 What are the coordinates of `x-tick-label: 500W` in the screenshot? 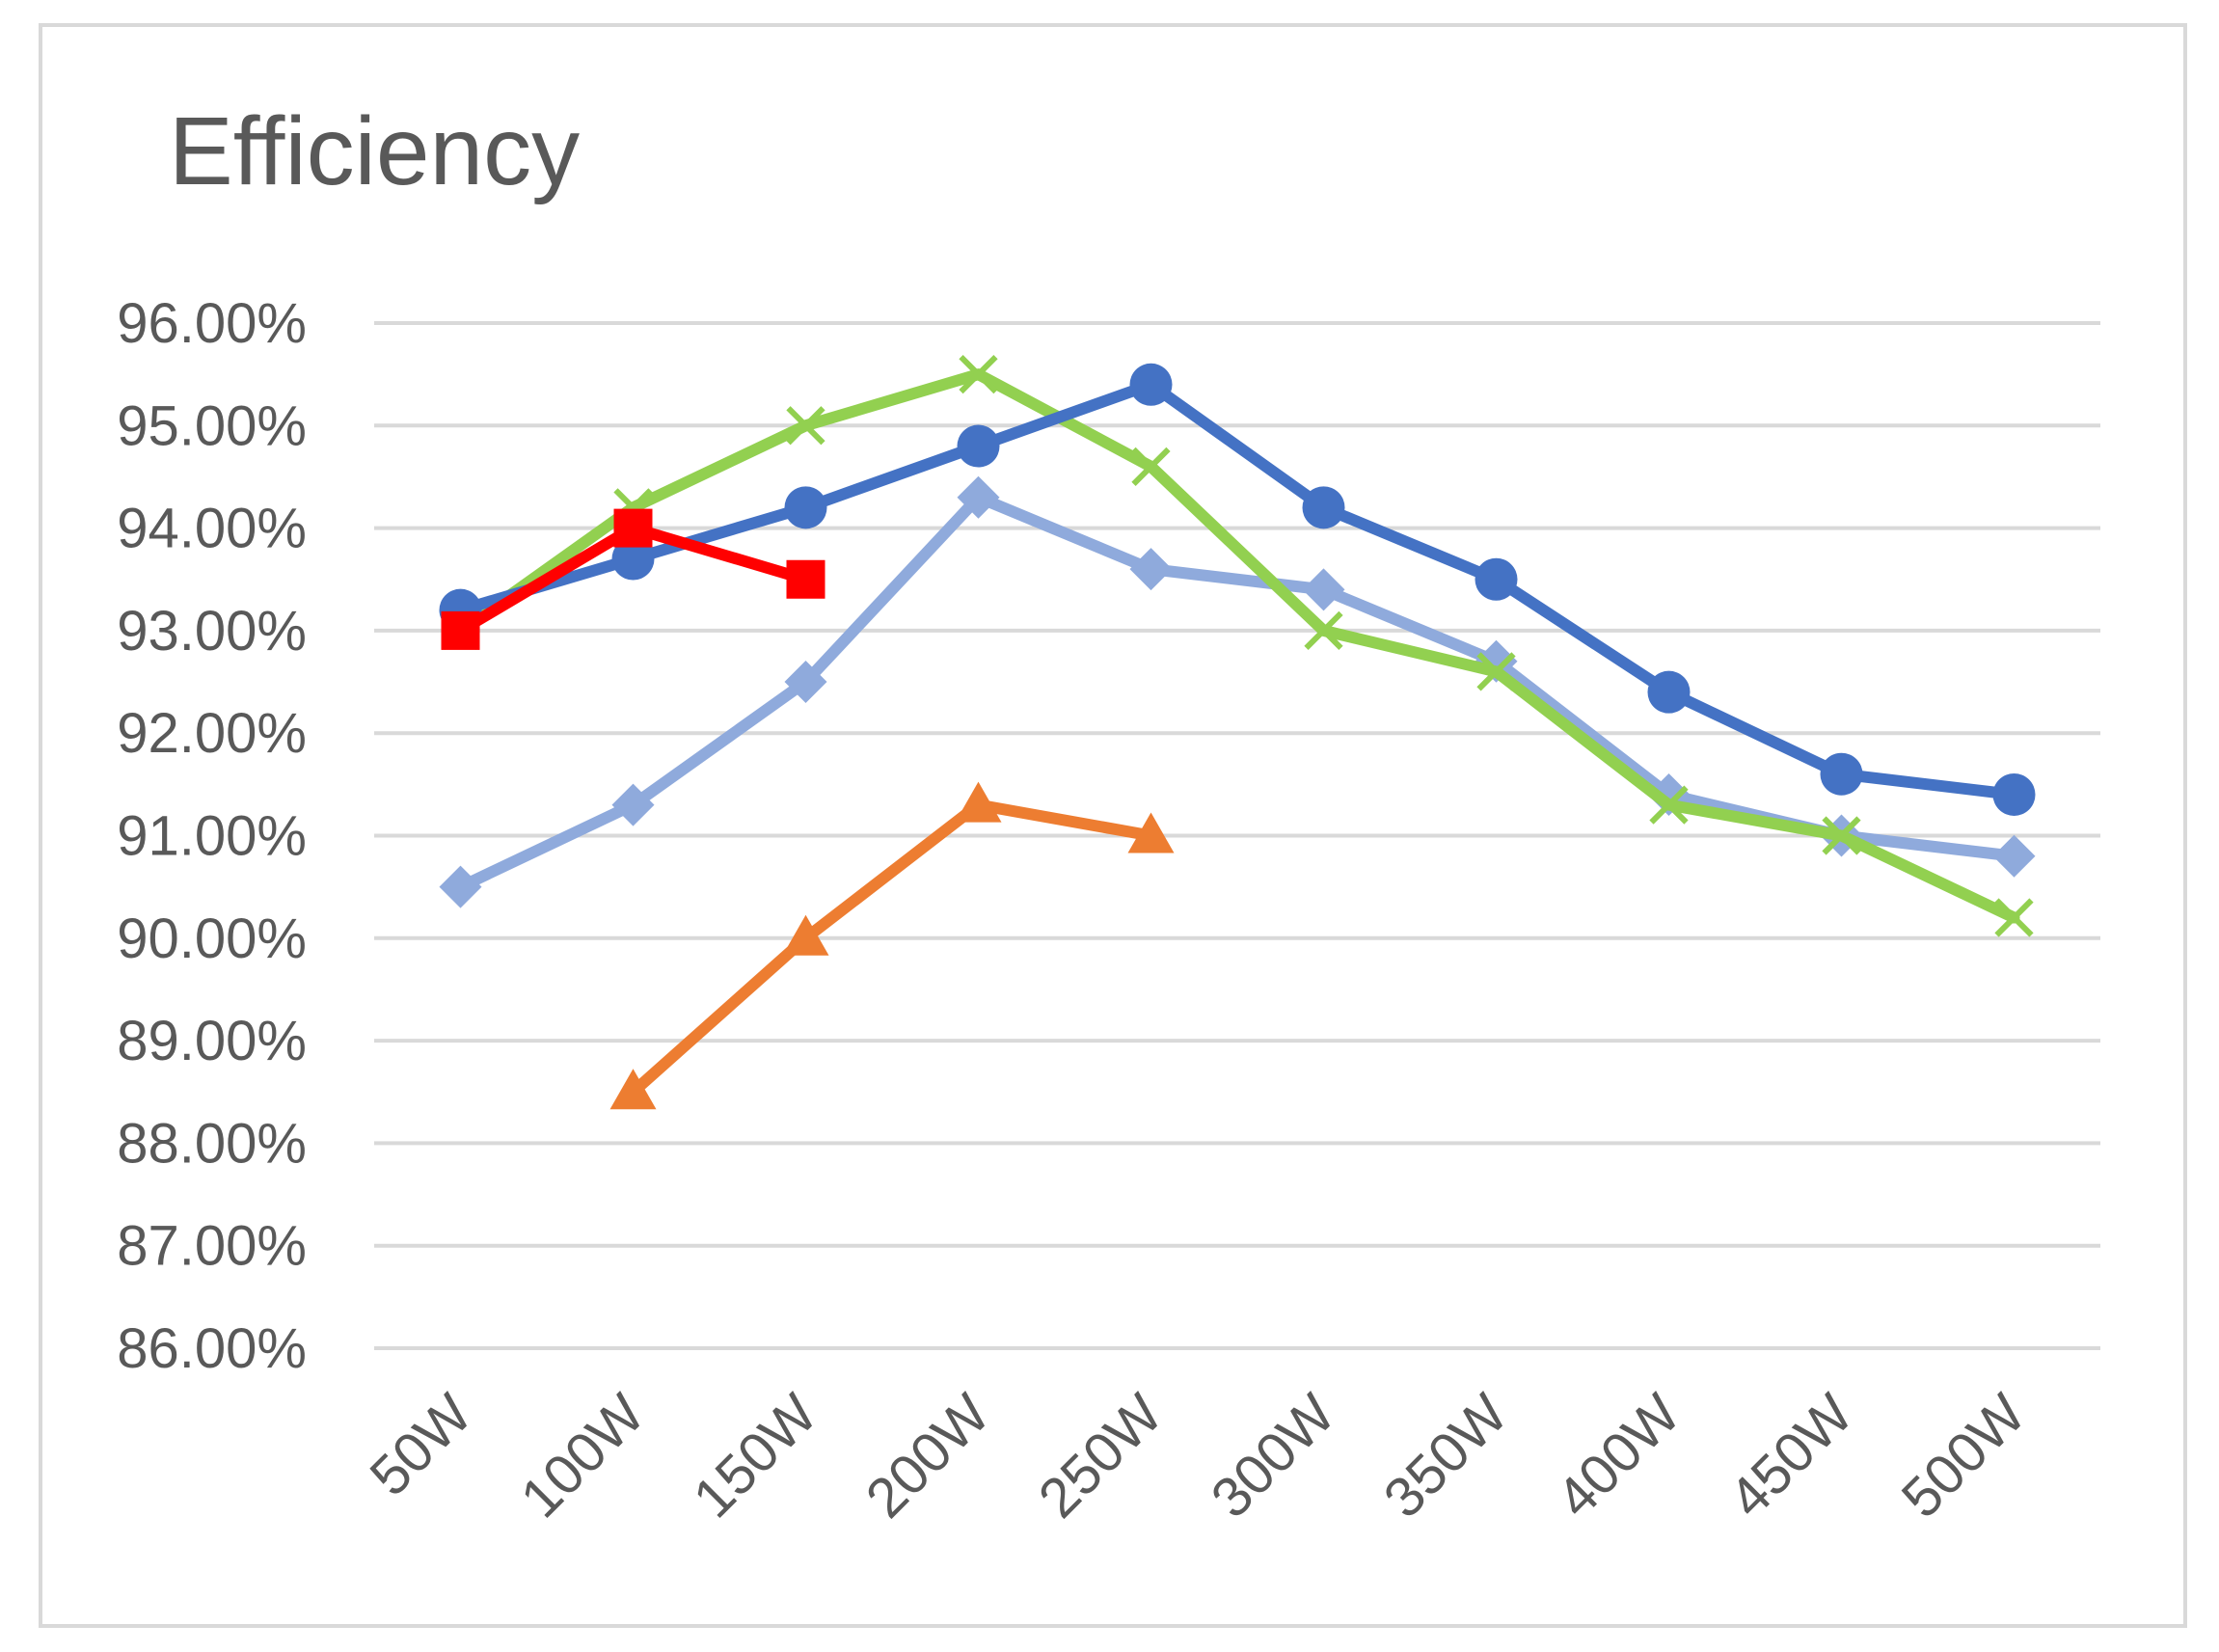 It's located at (1964, 1456).